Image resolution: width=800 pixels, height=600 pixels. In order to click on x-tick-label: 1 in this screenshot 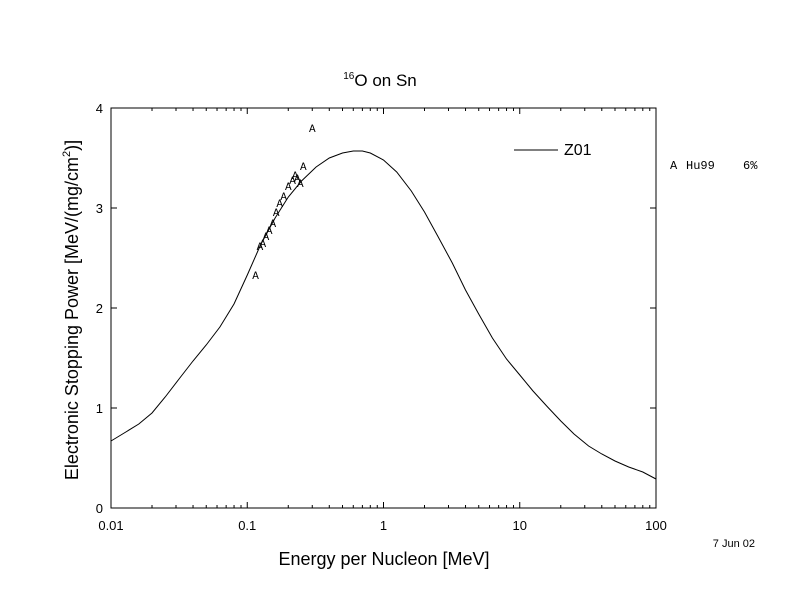, I will do `click(383, 525)`.